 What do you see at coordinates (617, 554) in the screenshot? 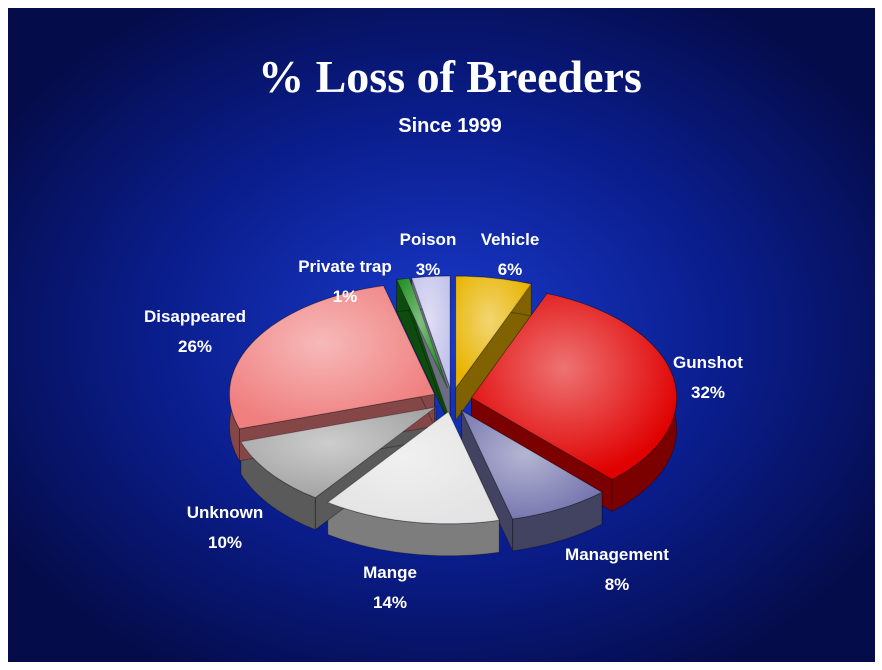
I see `category-label: Management` at bounding box center [617, 554].